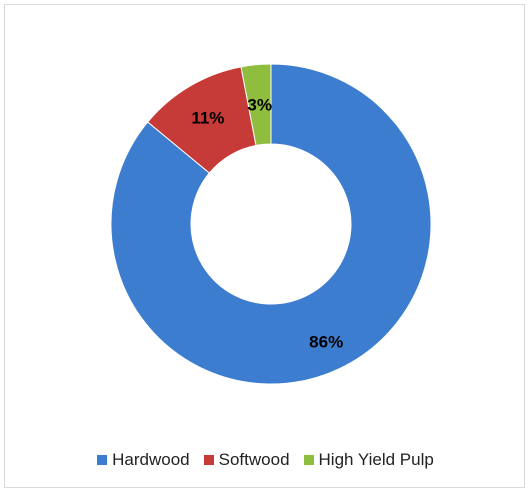 Image resolution: width=531 pixels, height=494 pixels. Describe the element at coordinates (326, 341) in the screenshot. I see `slice-label-hardwood: 86%` at that location.